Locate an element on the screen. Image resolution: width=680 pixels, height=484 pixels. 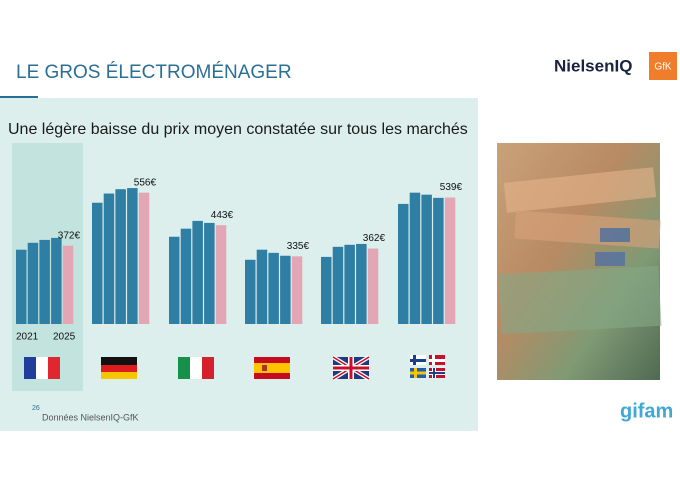
flags is located at coordinates (234, 368).